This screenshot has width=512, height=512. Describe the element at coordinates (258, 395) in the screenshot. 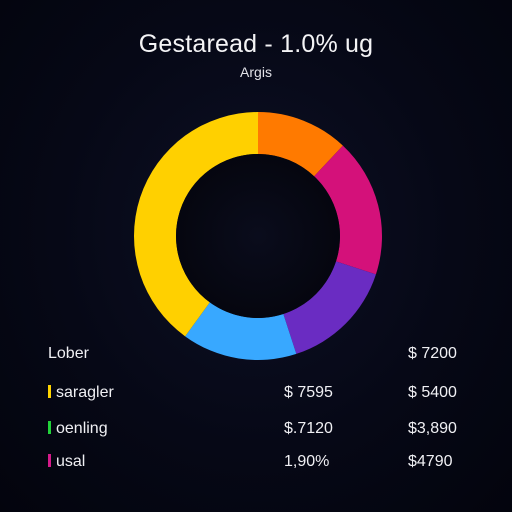

I see `table-row: saragler $ 7595 $ 5400` at that location.